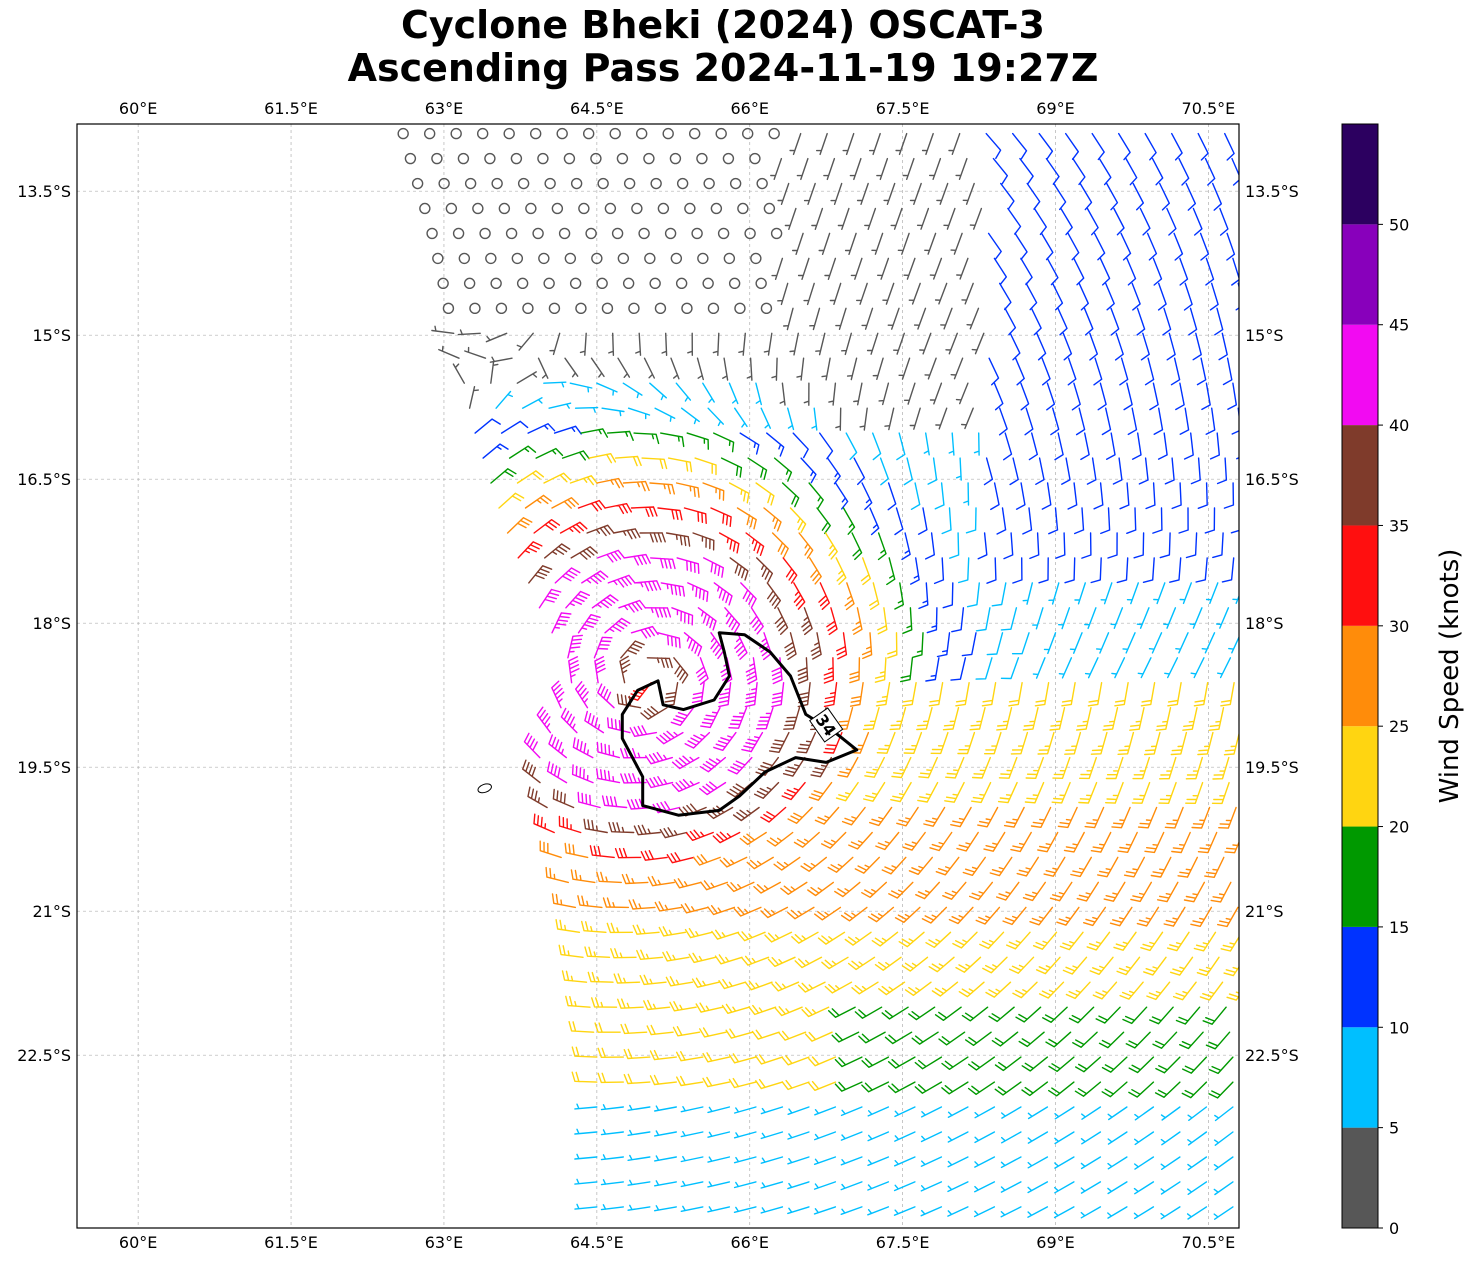  What do you see at coordinates (44, 479) in the screenshot?
I see `lat-tick-label-left: 16.5°S` at bounding box center [44, 479].